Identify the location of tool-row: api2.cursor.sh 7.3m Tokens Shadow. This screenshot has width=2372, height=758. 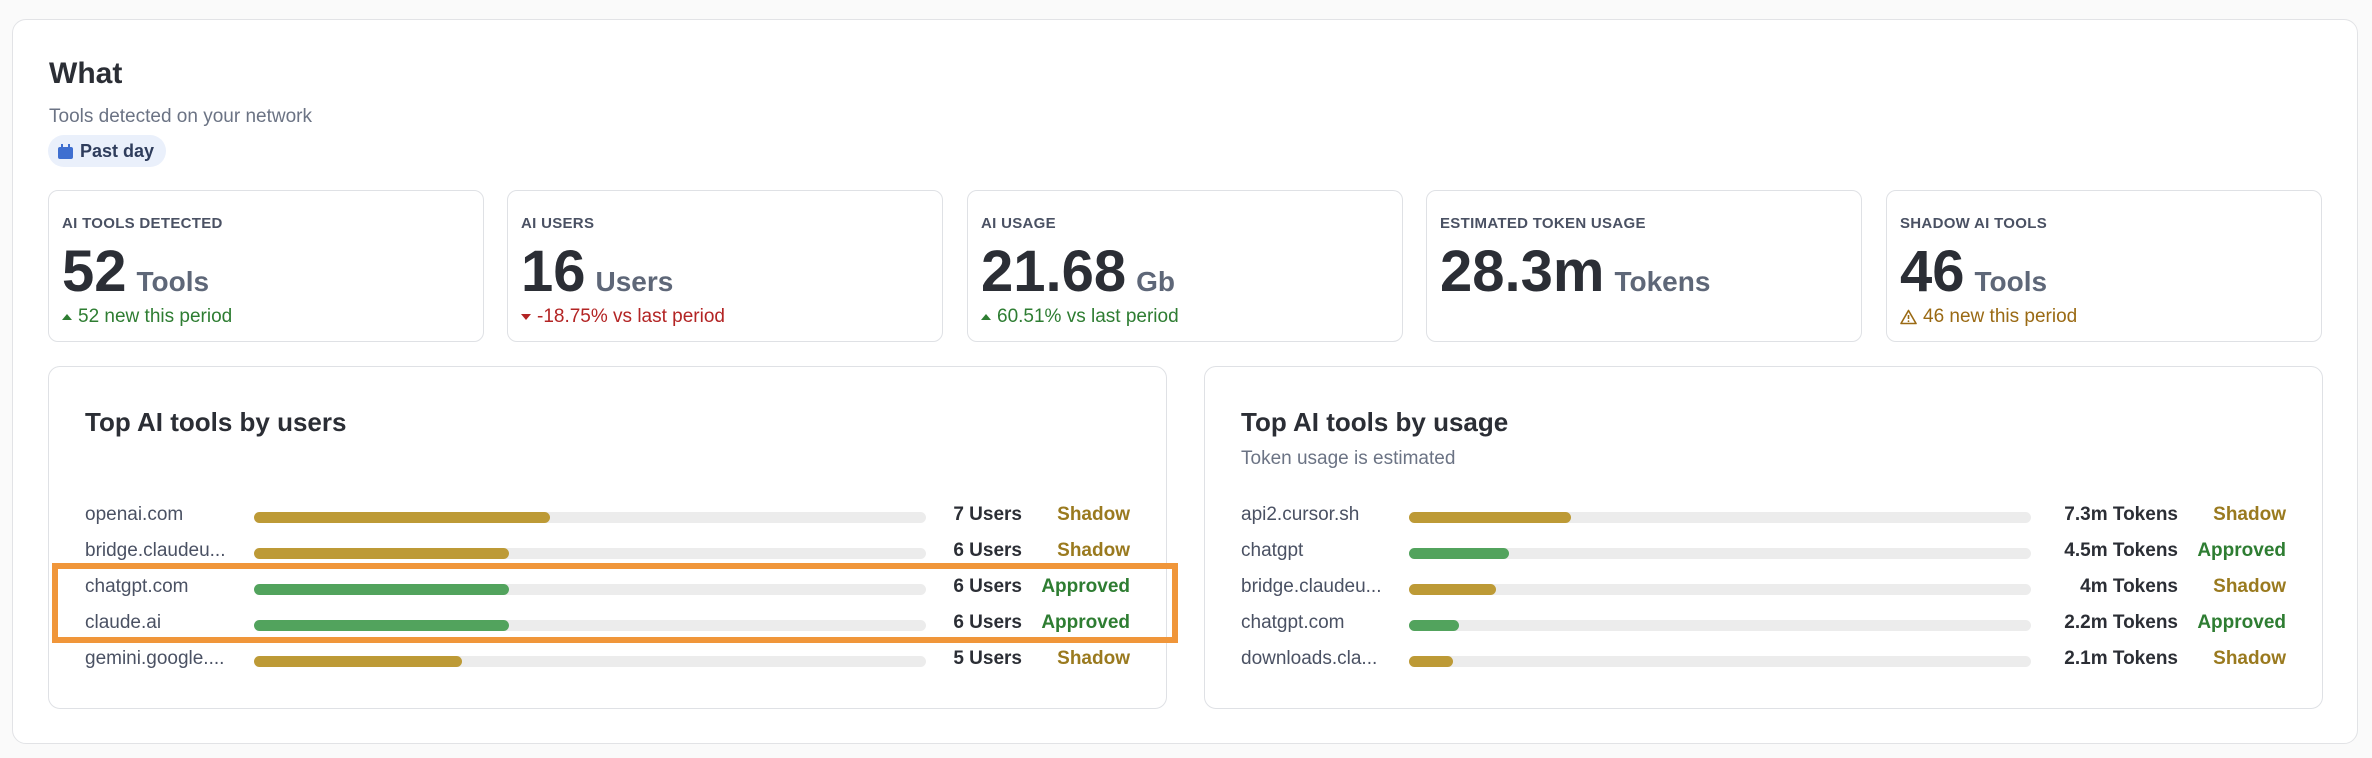
(1763, 516).